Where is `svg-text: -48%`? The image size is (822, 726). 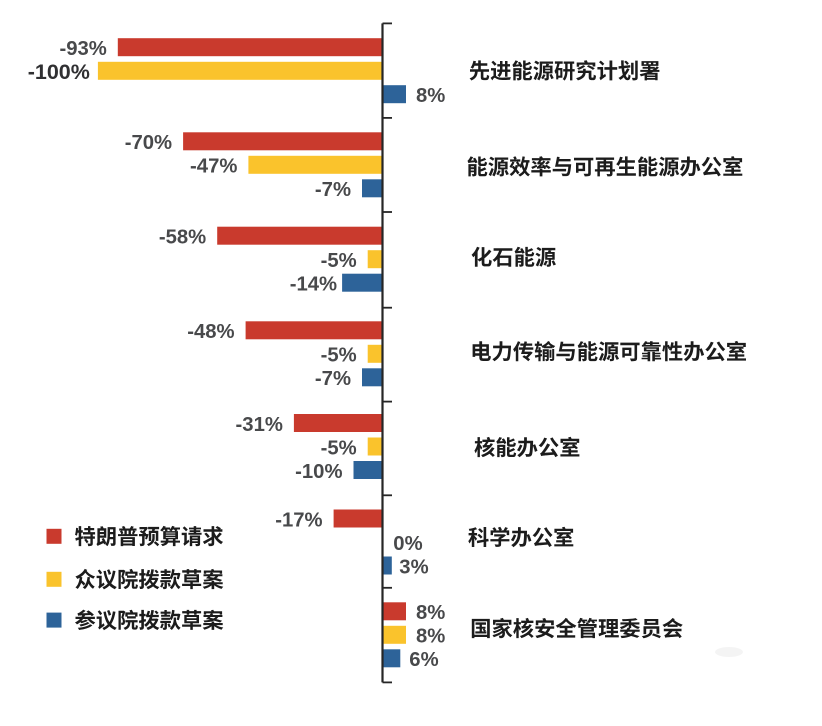 svg-text: -48% is located at coordinates (210, 332).